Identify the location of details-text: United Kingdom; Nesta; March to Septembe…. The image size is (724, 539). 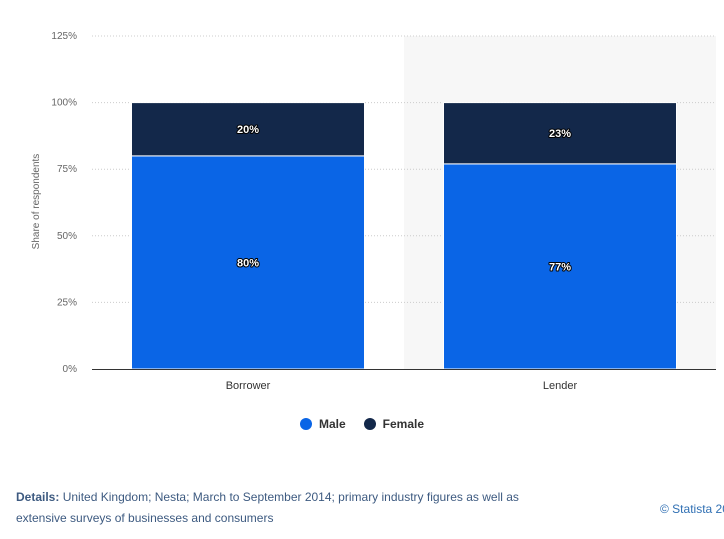
(267, 507).